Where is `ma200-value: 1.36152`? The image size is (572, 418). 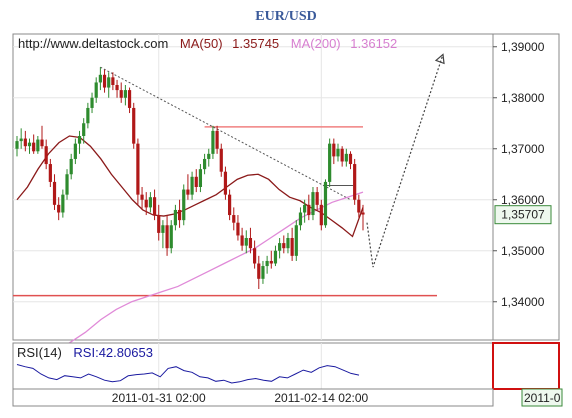 ma200-value: 1.36152 is located at coordinates (373, 43).